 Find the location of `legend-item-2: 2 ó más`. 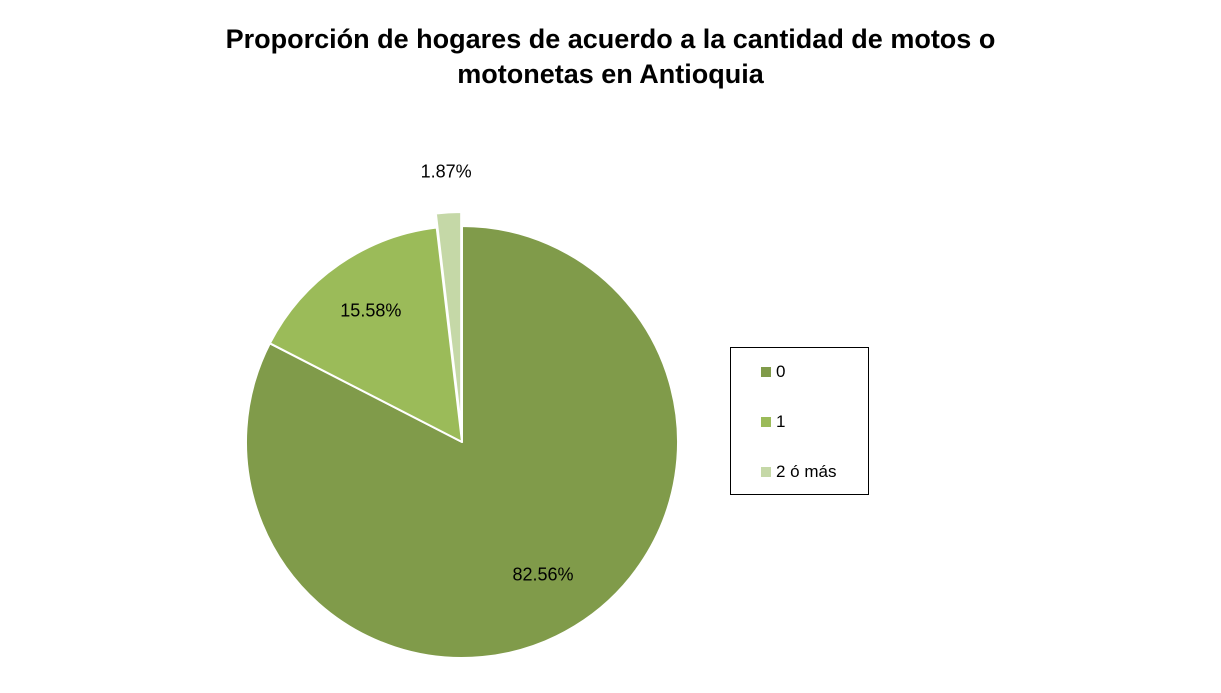

legend-item-2: 2 ó más is located at coordinates (798, 472).